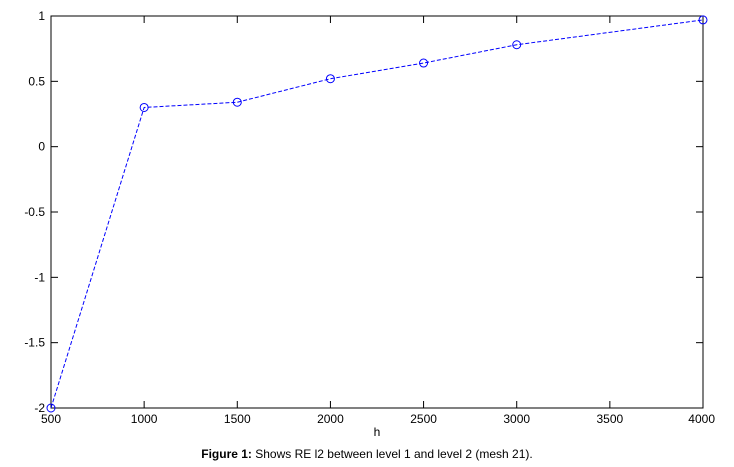 Image resolution: width=734 pixels, height=467 pixels. I want to click on x-tick-label: 4000, so click(701, 419).